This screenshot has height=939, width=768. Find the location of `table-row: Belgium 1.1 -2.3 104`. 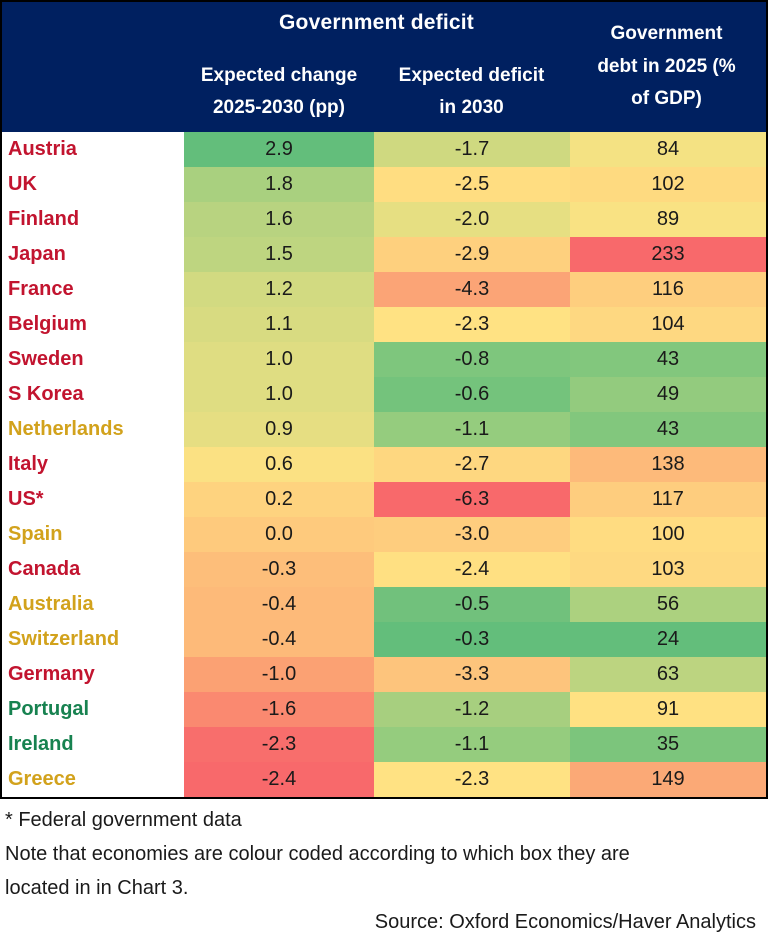

table-row: Belgium 1.1 -2.3 104 is located at coordinates (384, 324).